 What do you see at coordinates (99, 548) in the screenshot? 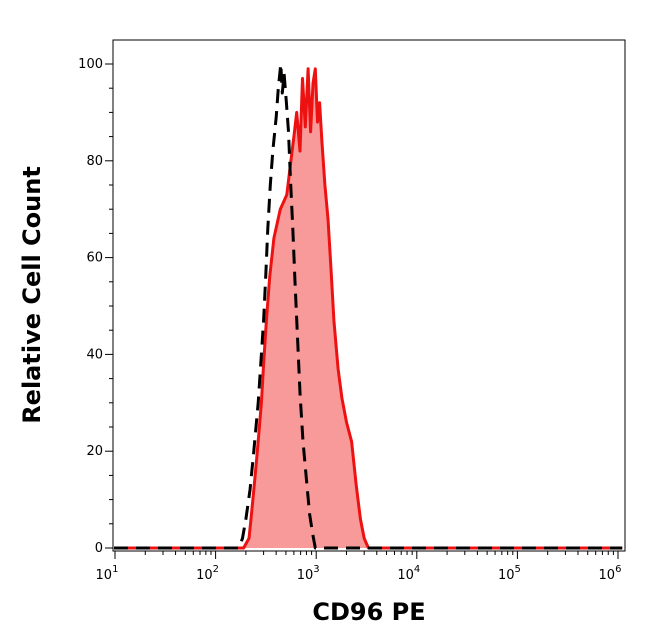
I see `y-tick-label: 0` at bounding box center [99, 548].